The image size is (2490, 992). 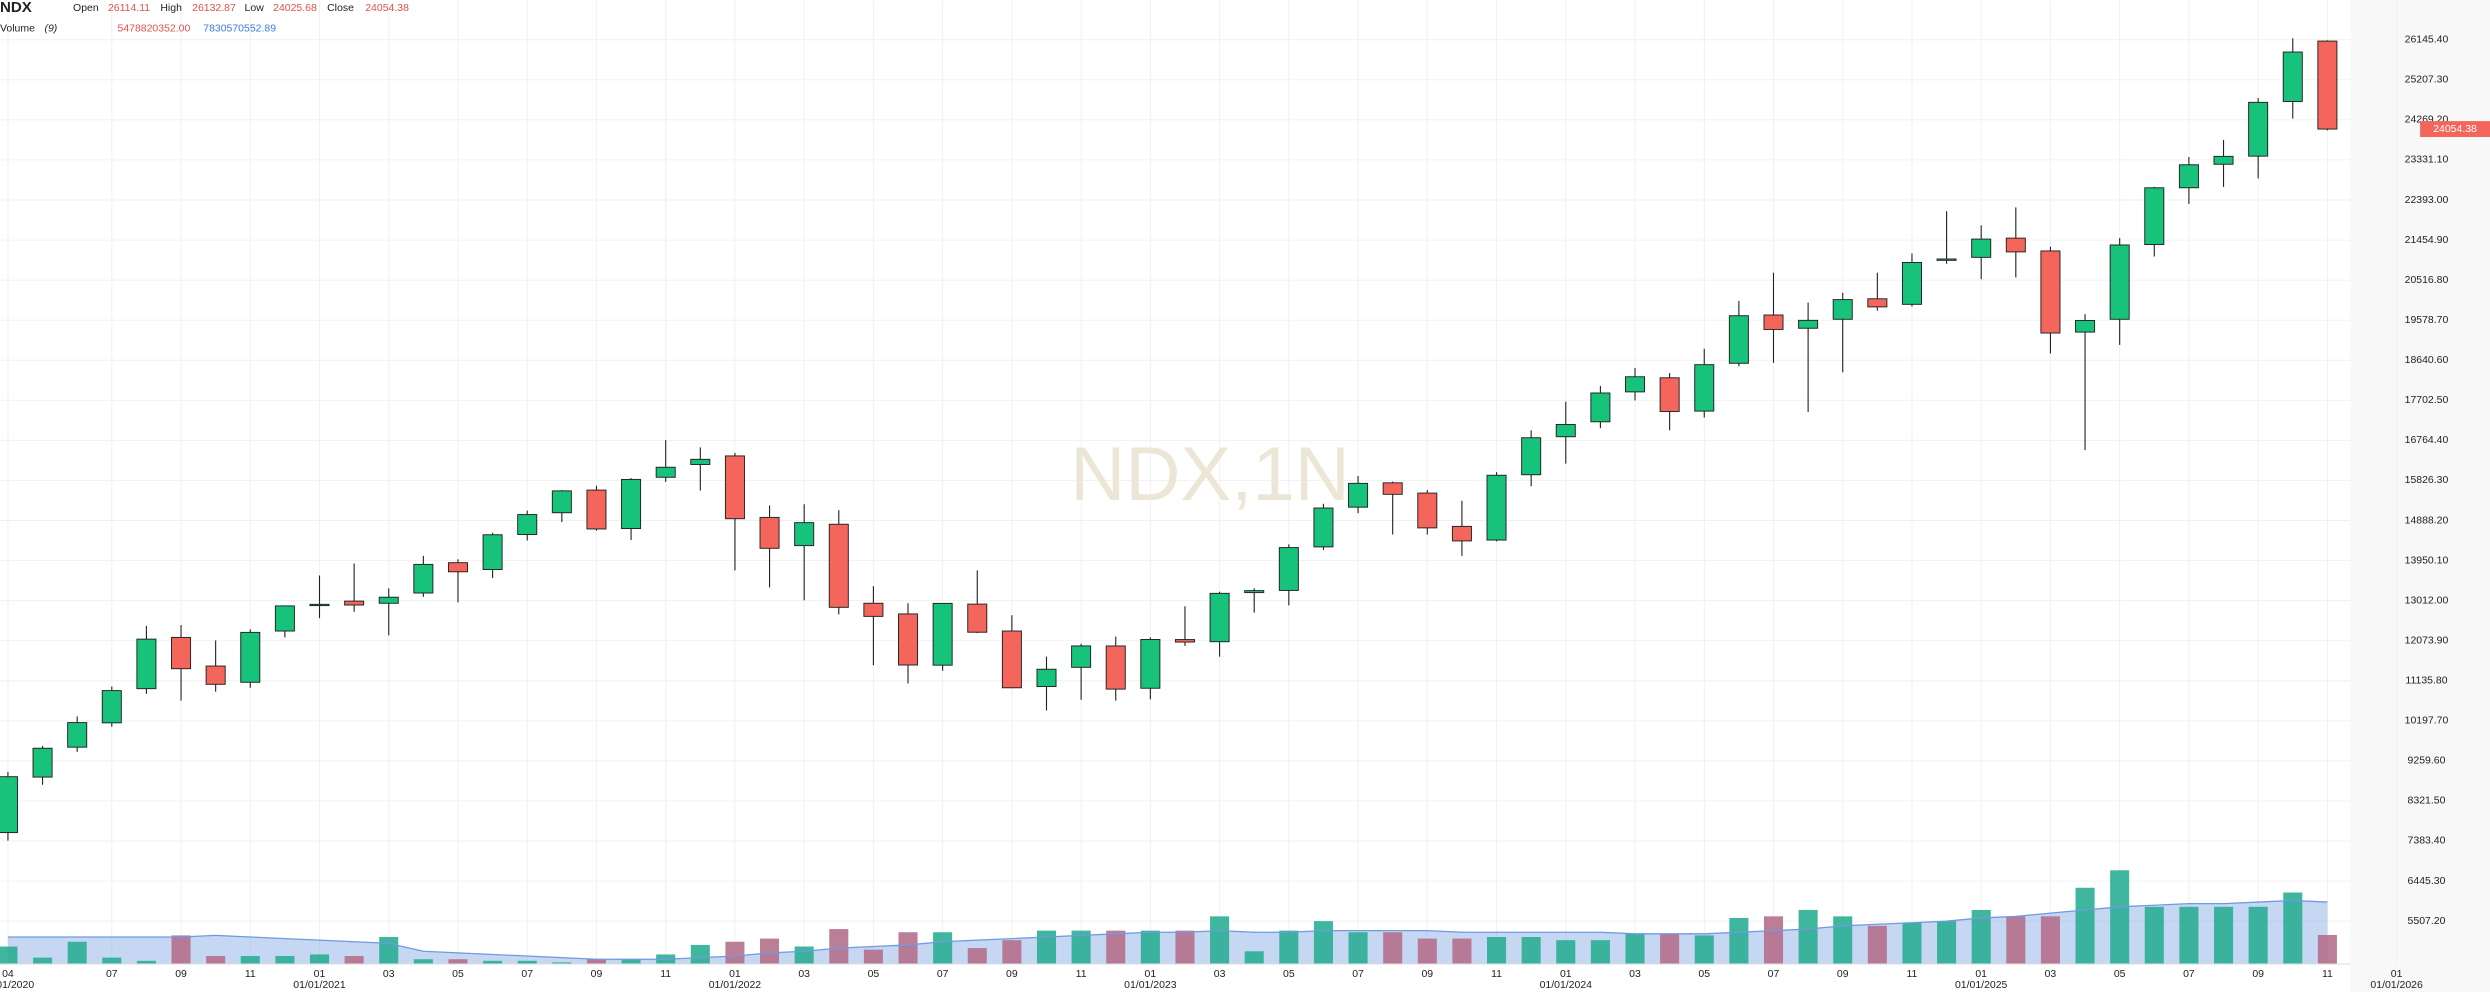 What do you see at coordinates (295, 8) in the screenshot?
I see `low-value: 24025.68` at bounding box center [295, 8].